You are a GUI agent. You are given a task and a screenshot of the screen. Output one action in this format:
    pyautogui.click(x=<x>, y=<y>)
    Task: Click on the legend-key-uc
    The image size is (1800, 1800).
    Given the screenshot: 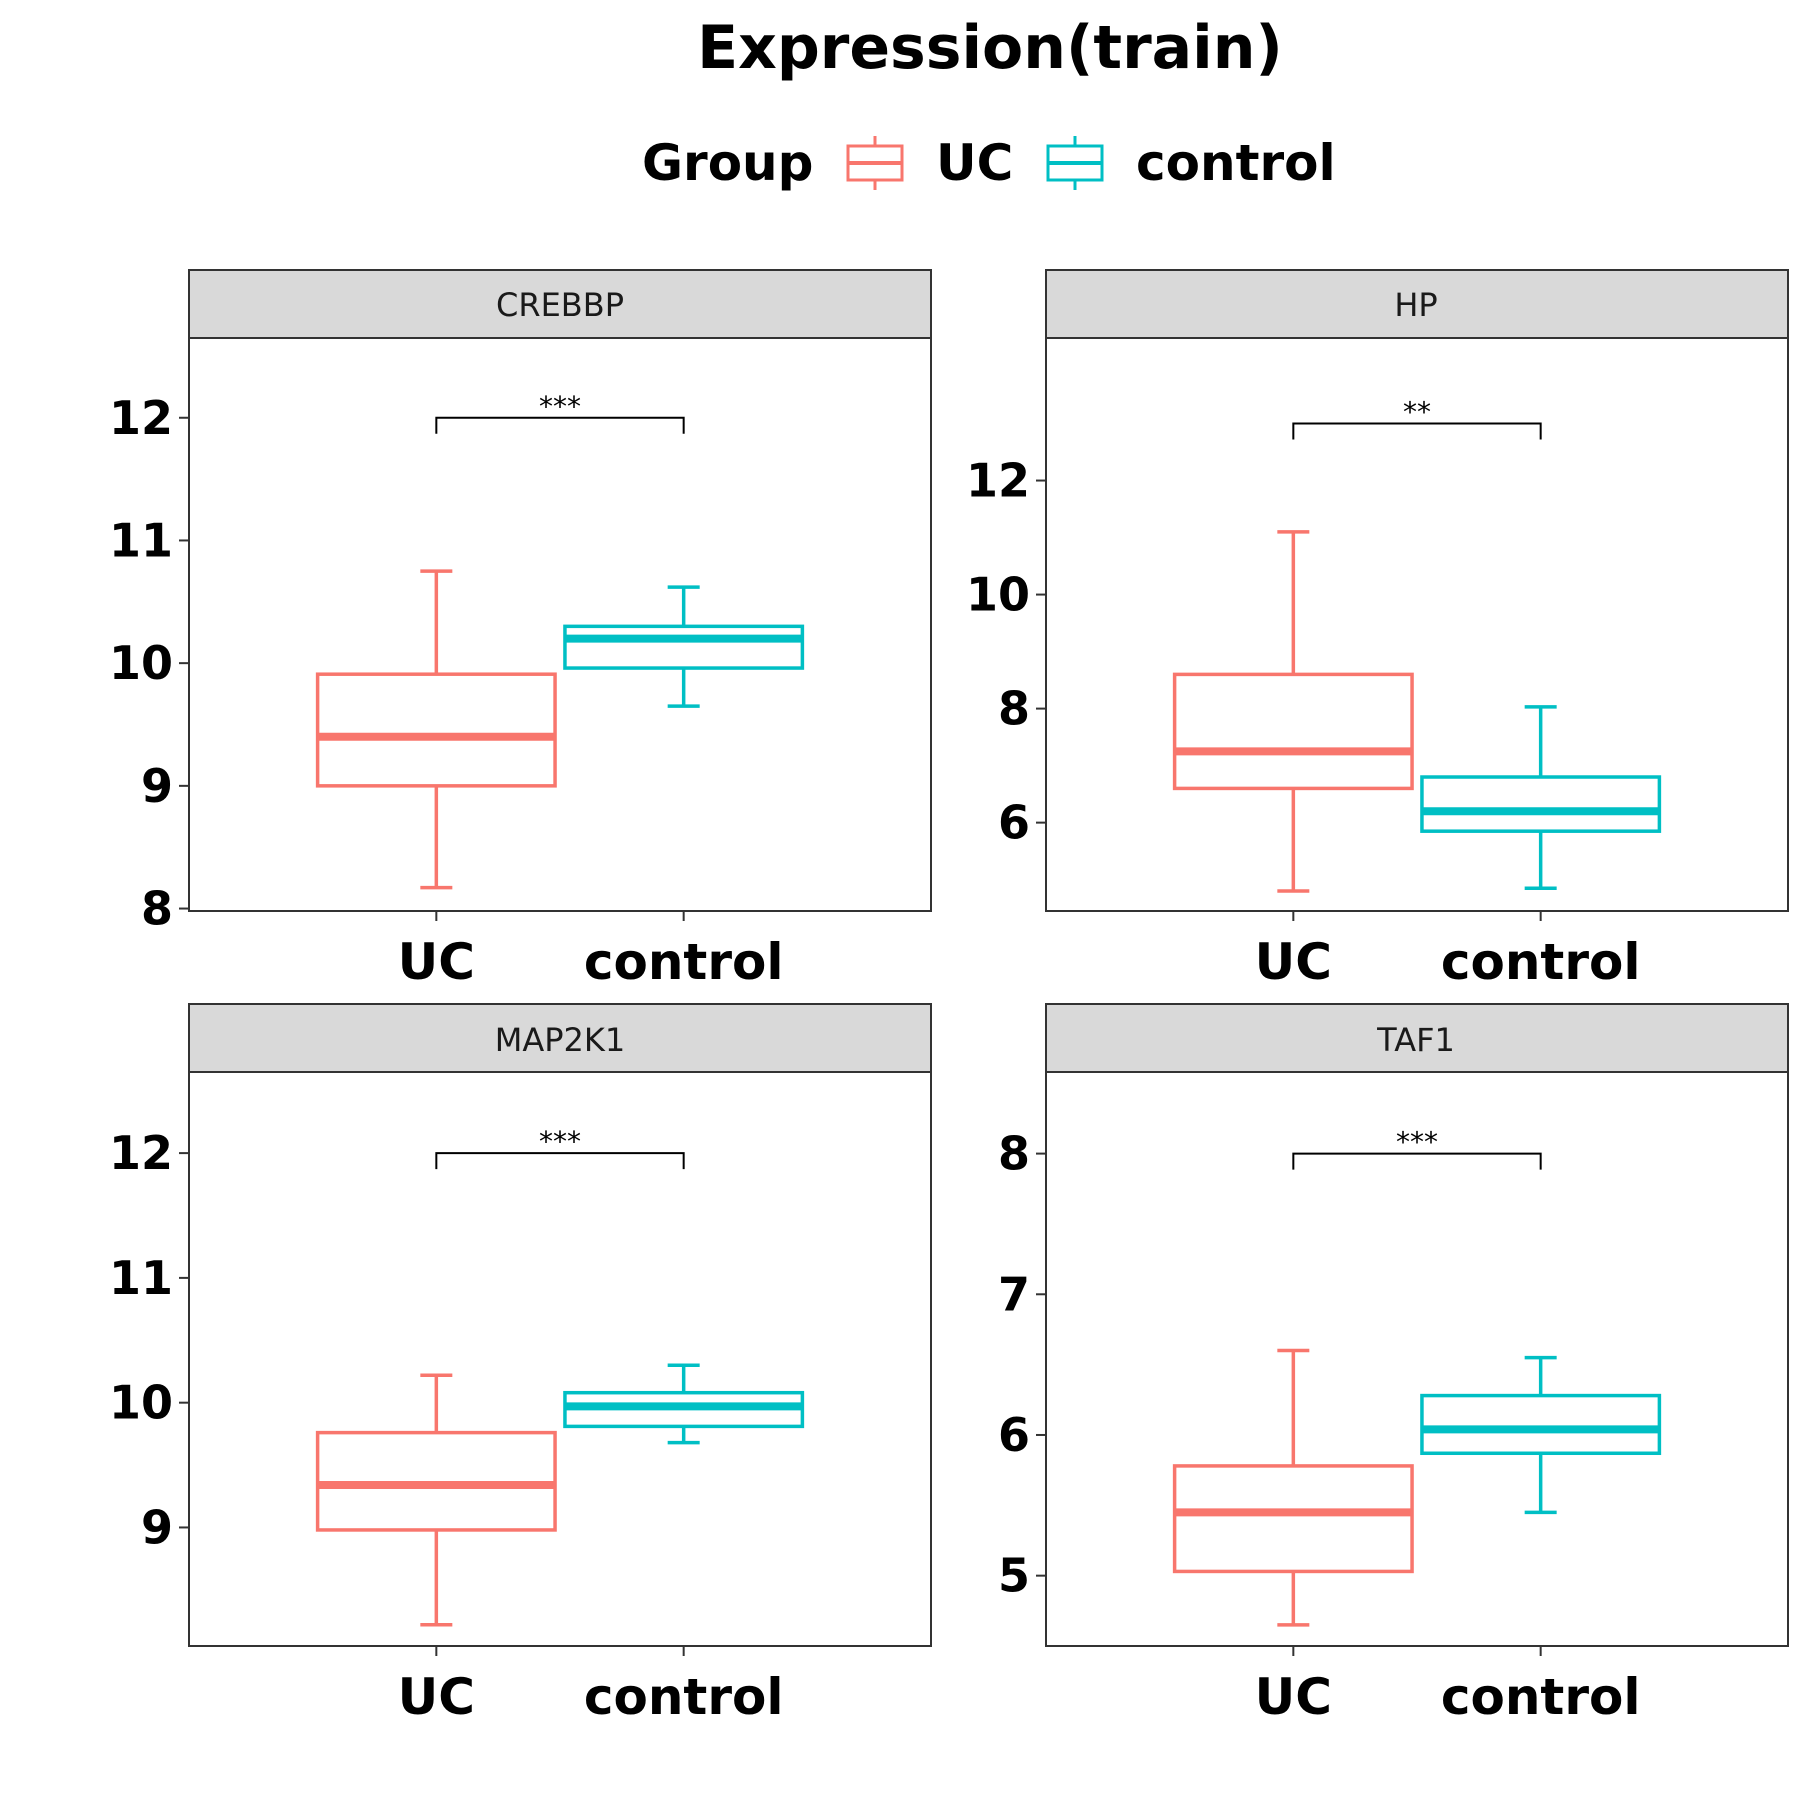 What is the action you would take?
    pyautogui.click(x=875, y=163)
    